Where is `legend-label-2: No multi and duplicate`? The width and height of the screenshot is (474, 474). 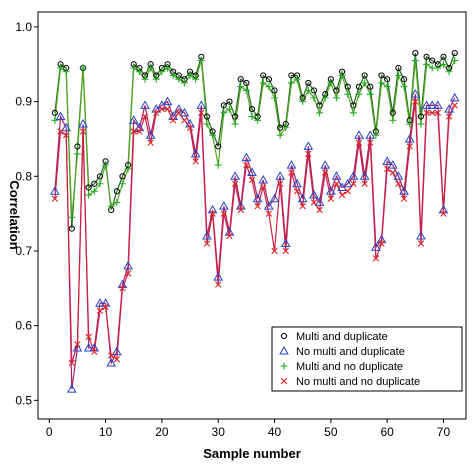 legend-label-2: No multi and duplicate is located at coordinates (350, 352).